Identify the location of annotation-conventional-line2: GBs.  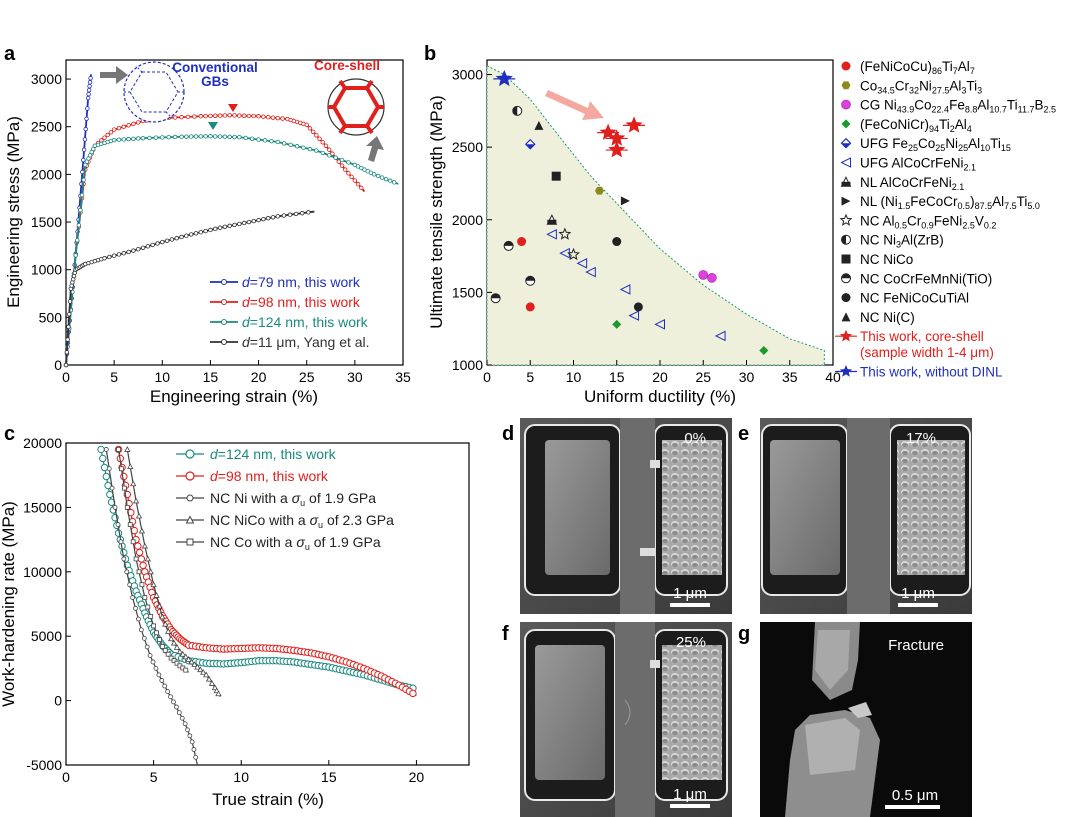
(215, 81).